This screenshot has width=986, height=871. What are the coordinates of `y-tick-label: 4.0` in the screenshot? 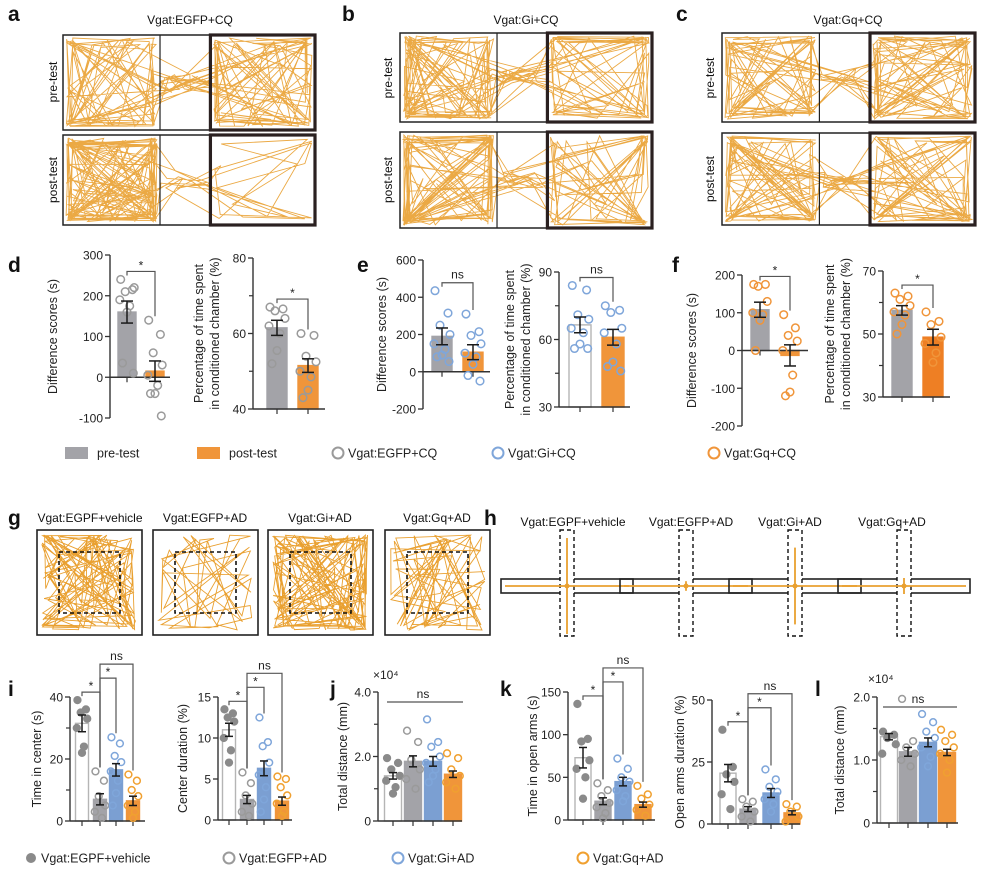 It's located at (362, 693).